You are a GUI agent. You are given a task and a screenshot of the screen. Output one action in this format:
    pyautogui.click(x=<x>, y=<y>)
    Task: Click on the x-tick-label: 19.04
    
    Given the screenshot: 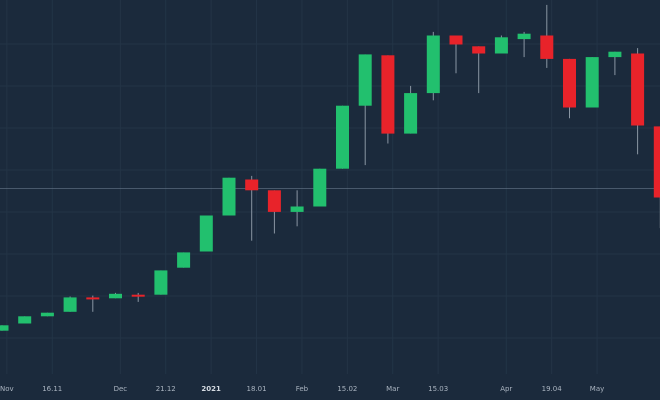 What is the action you would take?
    pyautogui.click(x=552, y=389)
    